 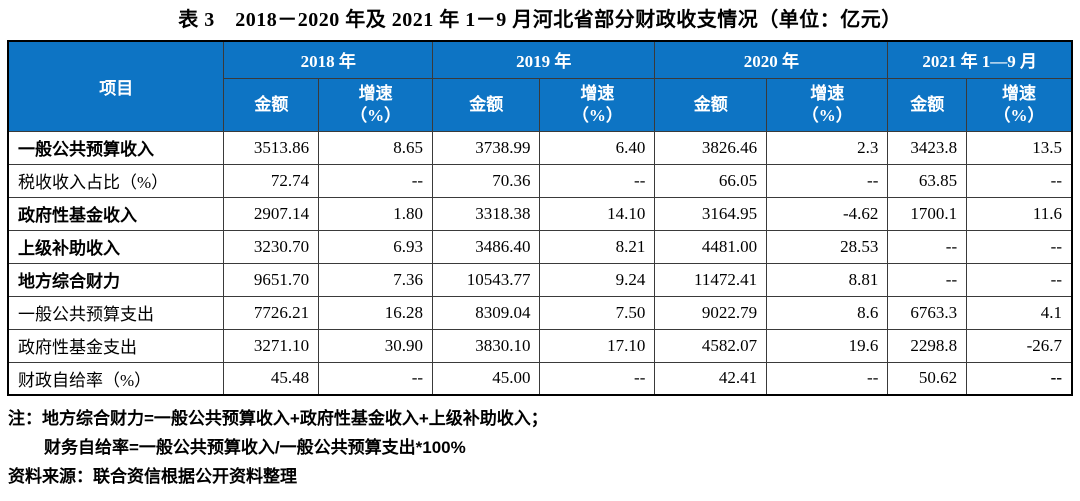 What do you see at coordinates (711, 104) in the screenshot?
I see `subheader-amount-2020: 金额` at bounding box center [711, 104].